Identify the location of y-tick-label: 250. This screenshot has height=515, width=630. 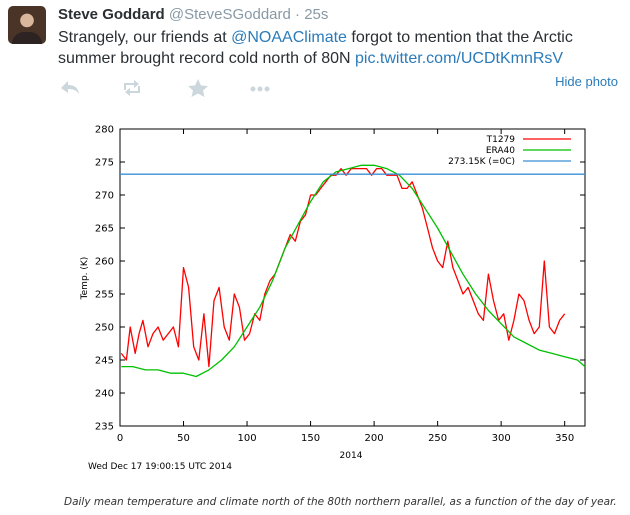
(104, 328).